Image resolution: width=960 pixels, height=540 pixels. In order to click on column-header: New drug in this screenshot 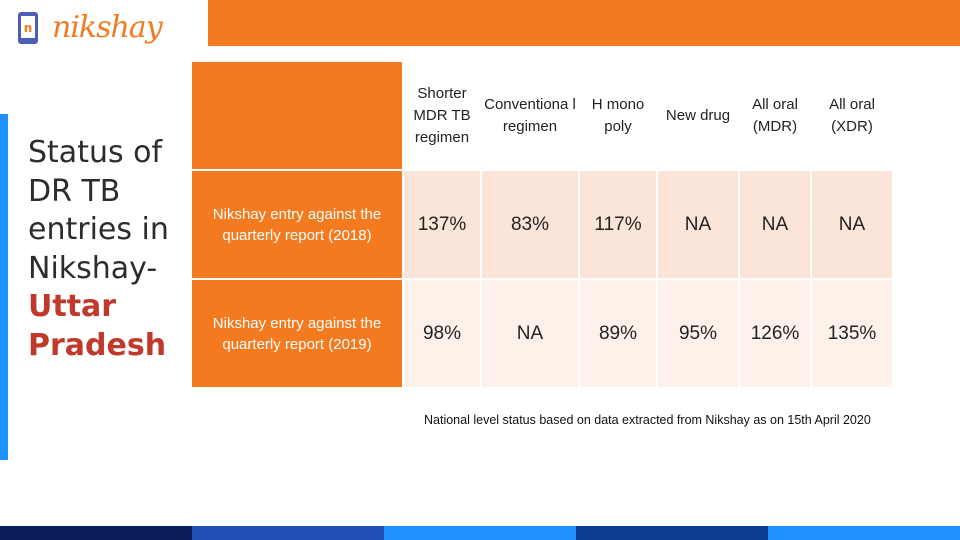, I will do `click(698, 115)`.